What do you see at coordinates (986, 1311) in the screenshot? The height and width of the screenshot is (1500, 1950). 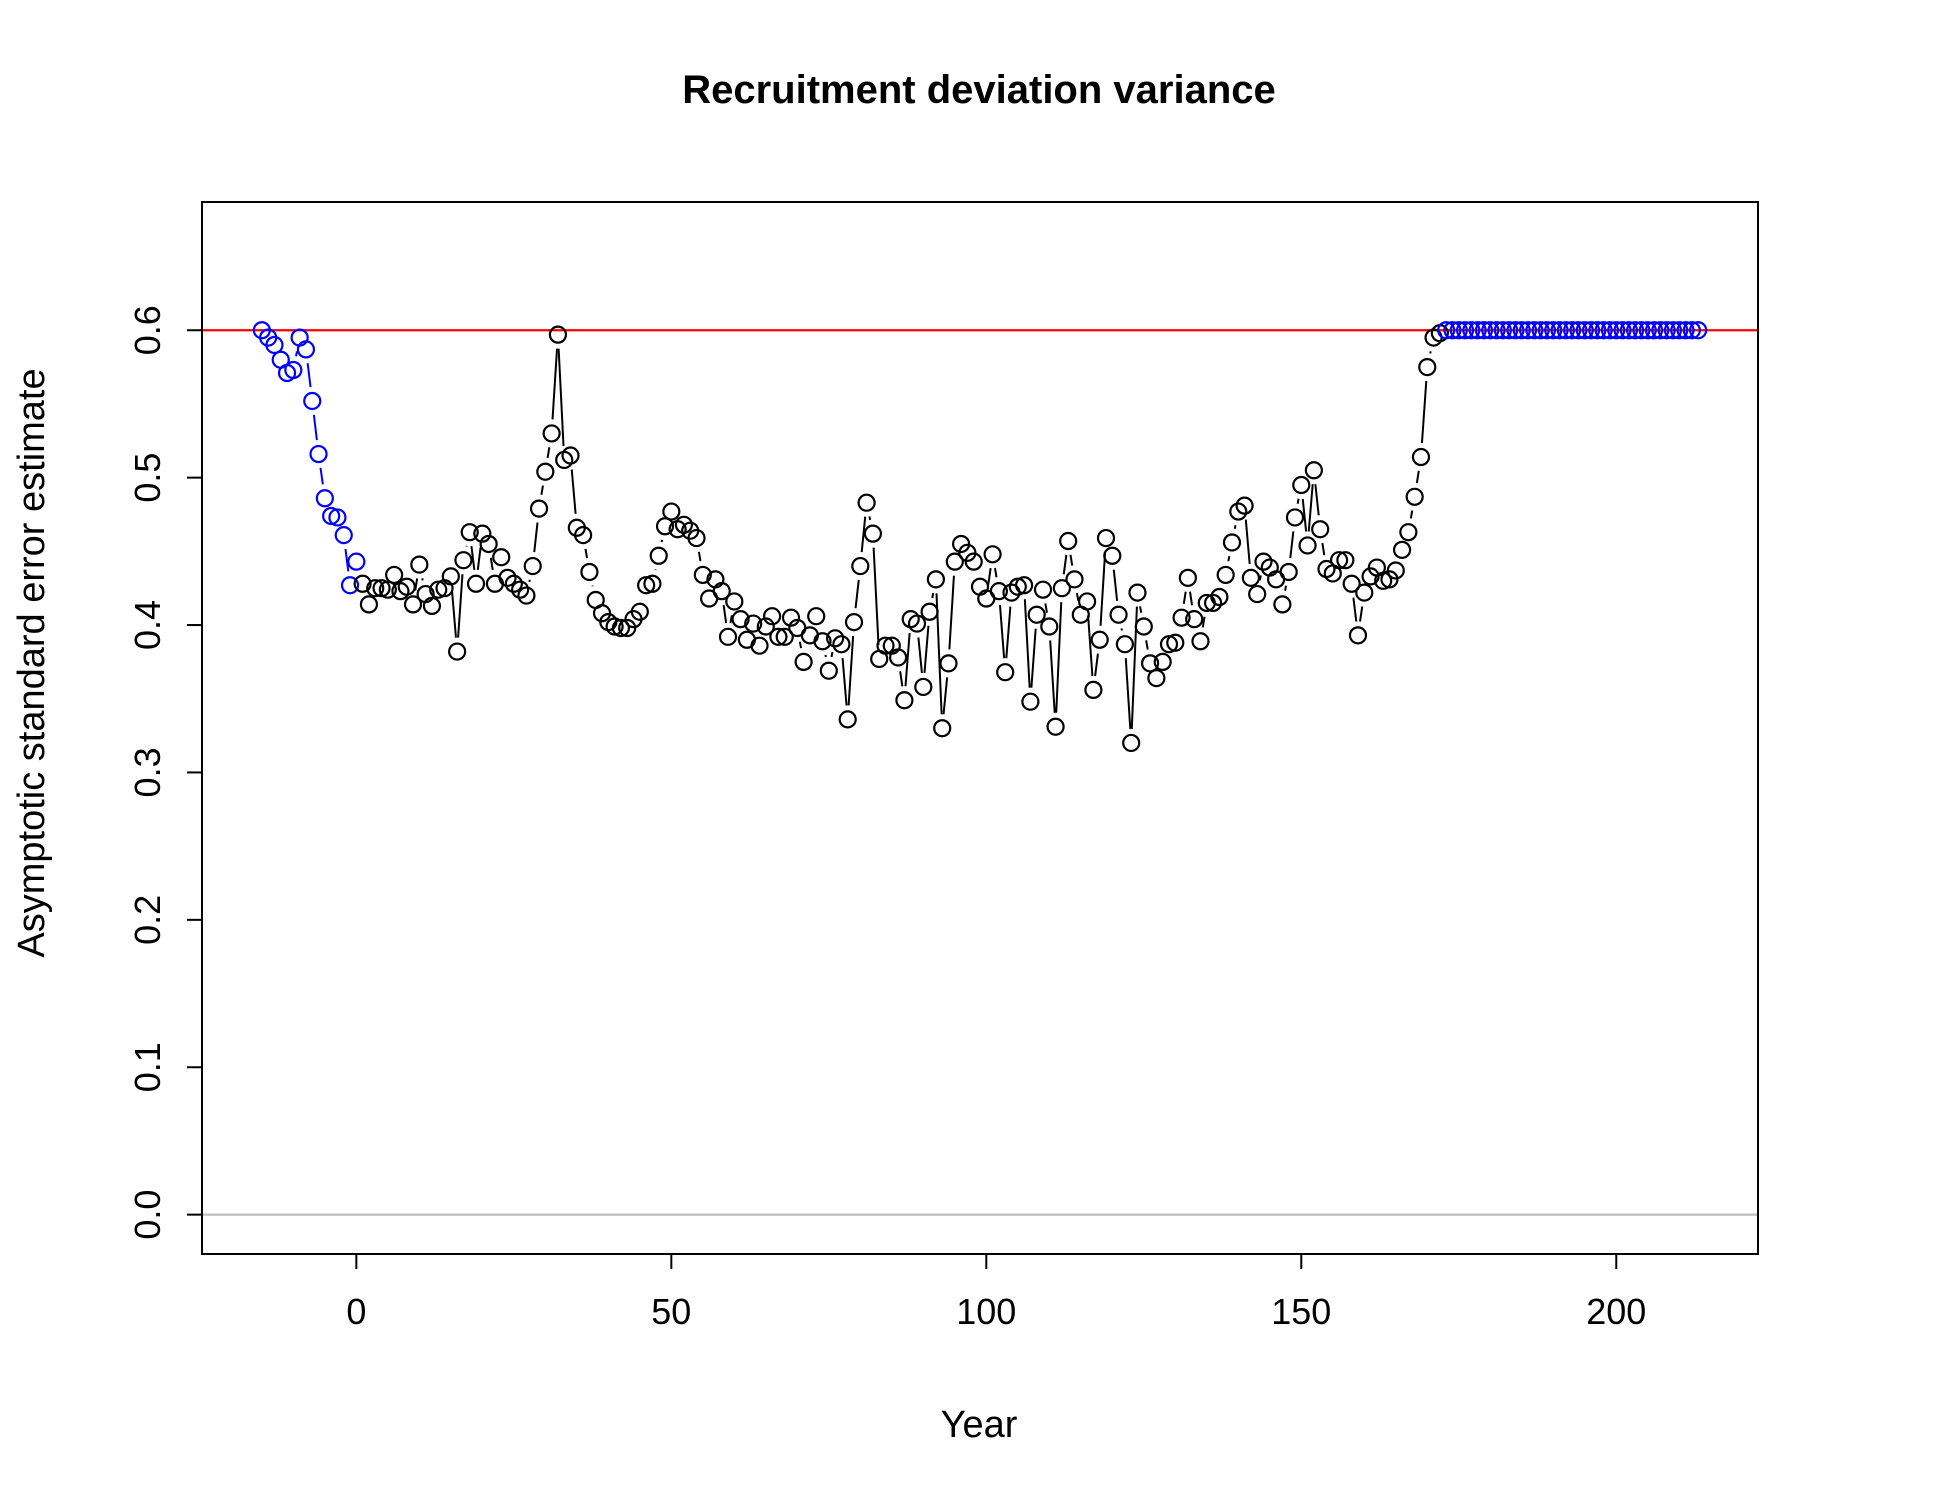 I see `x-tick-label: 100` at bounding box center [986, 1311].